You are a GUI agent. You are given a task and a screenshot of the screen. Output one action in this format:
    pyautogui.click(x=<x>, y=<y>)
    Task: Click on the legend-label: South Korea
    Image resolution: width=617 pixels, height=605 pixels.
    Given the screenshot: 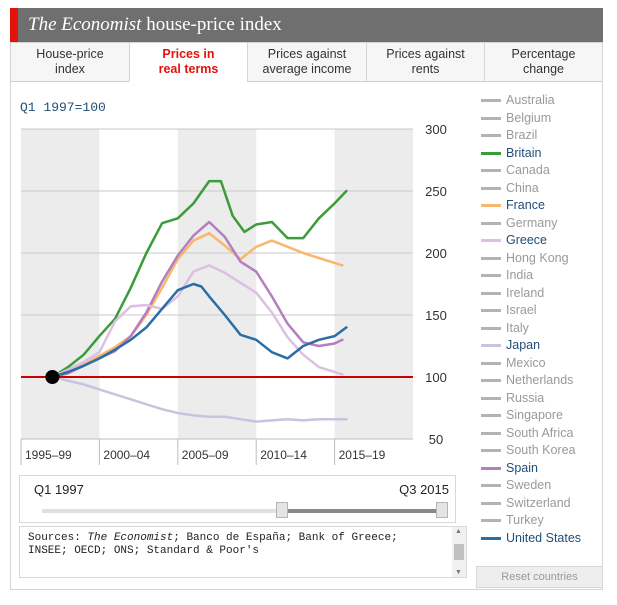 What is the action you would take?
    pyautogui.click(x=541, y=450)
    